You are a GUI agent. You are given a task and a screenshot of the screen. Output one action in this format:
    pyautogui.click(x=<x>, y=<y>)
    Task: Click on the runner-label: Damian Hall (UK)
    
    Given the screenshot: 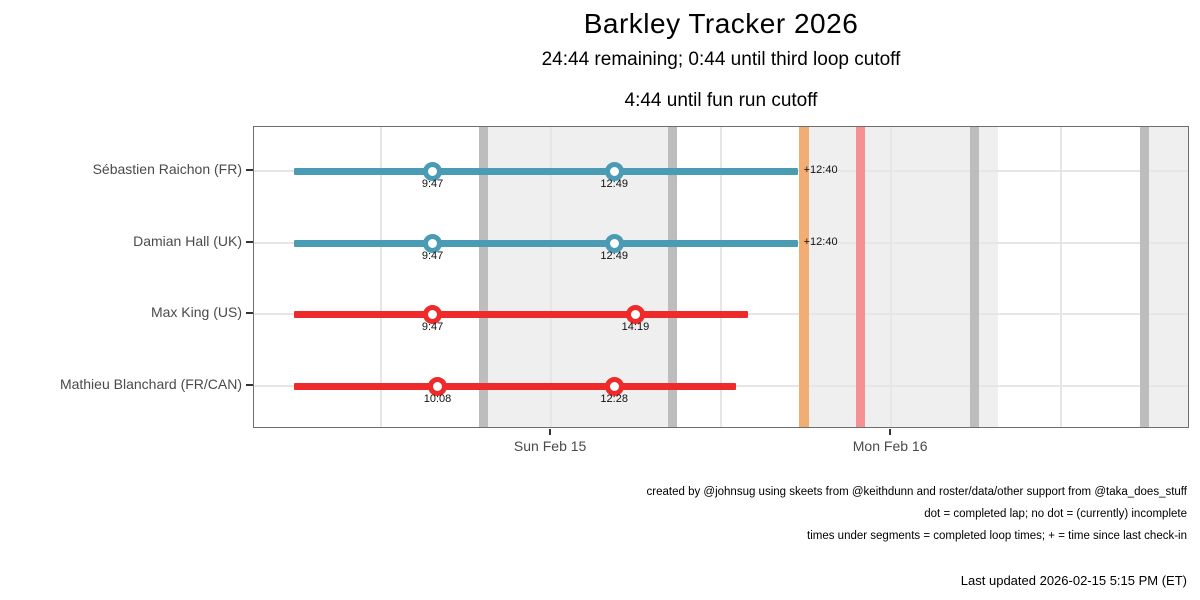 What is the action you would take?
    pyautogui.click(x=187, y=241)
    